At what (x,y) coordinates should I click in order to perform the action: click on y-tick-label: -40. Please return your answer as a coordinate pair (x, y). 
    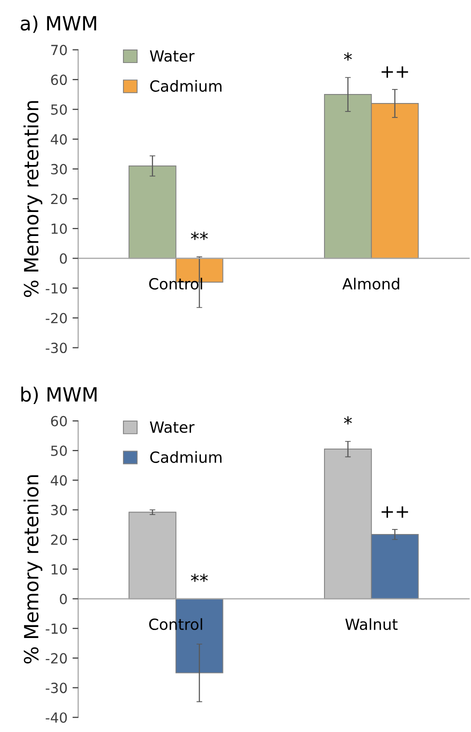
    Looking at the image, I should click on (56, 717).